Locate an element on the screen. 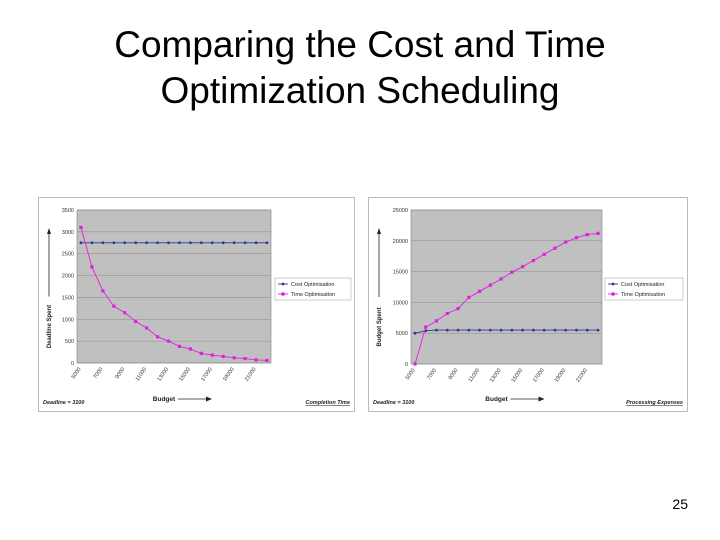  y-tick-label: 1000 is located at coordinates (68, 320).